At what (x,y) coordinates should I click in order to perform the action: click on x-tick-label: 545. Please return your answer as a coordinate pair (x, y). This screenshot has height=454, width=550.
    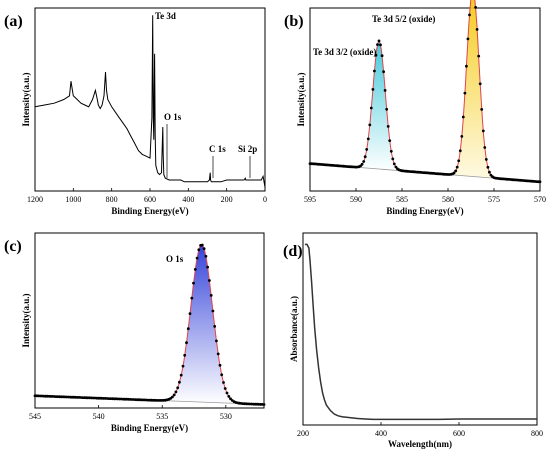
    Looking at the image, I should click on (35, 416).